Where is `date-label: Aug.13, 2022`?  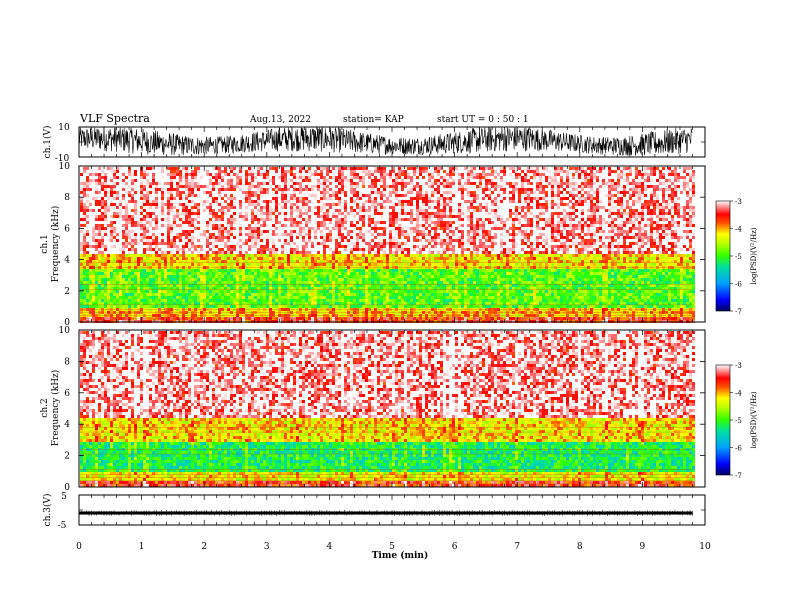
date-label: Aug.13, 2022 is located at coordinates (280, 120).